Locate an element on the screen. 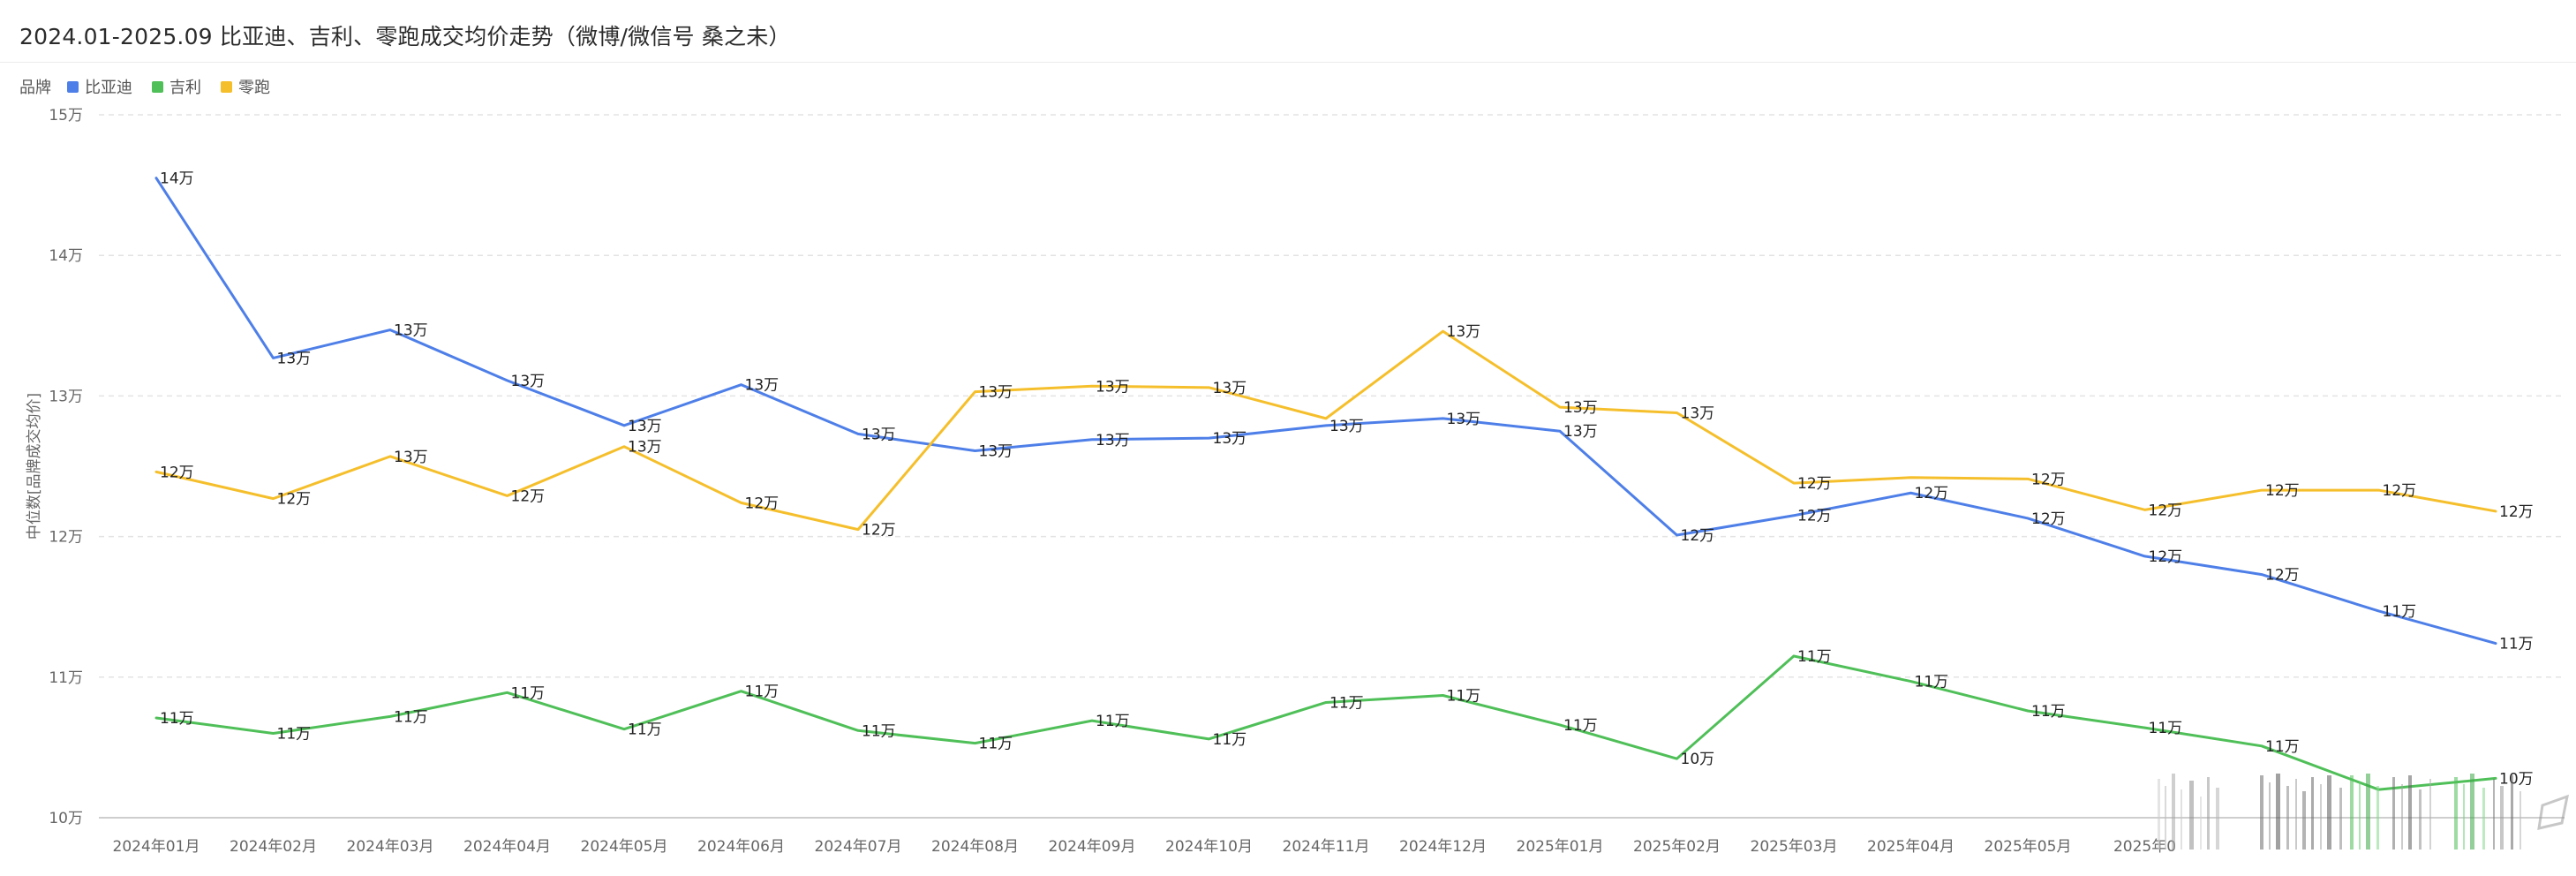 This screenshot has width=2576, height=876. legend-item-leapmotor: 零跑 is located at coordinates (246, 86).